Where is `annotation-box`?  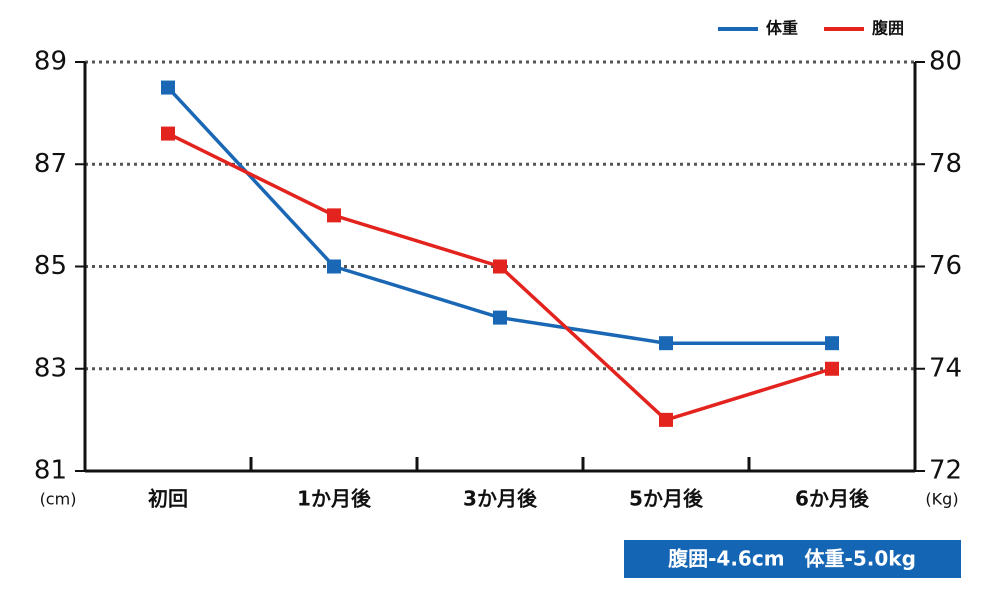
annotation-box is located at coordinates (792, 559).